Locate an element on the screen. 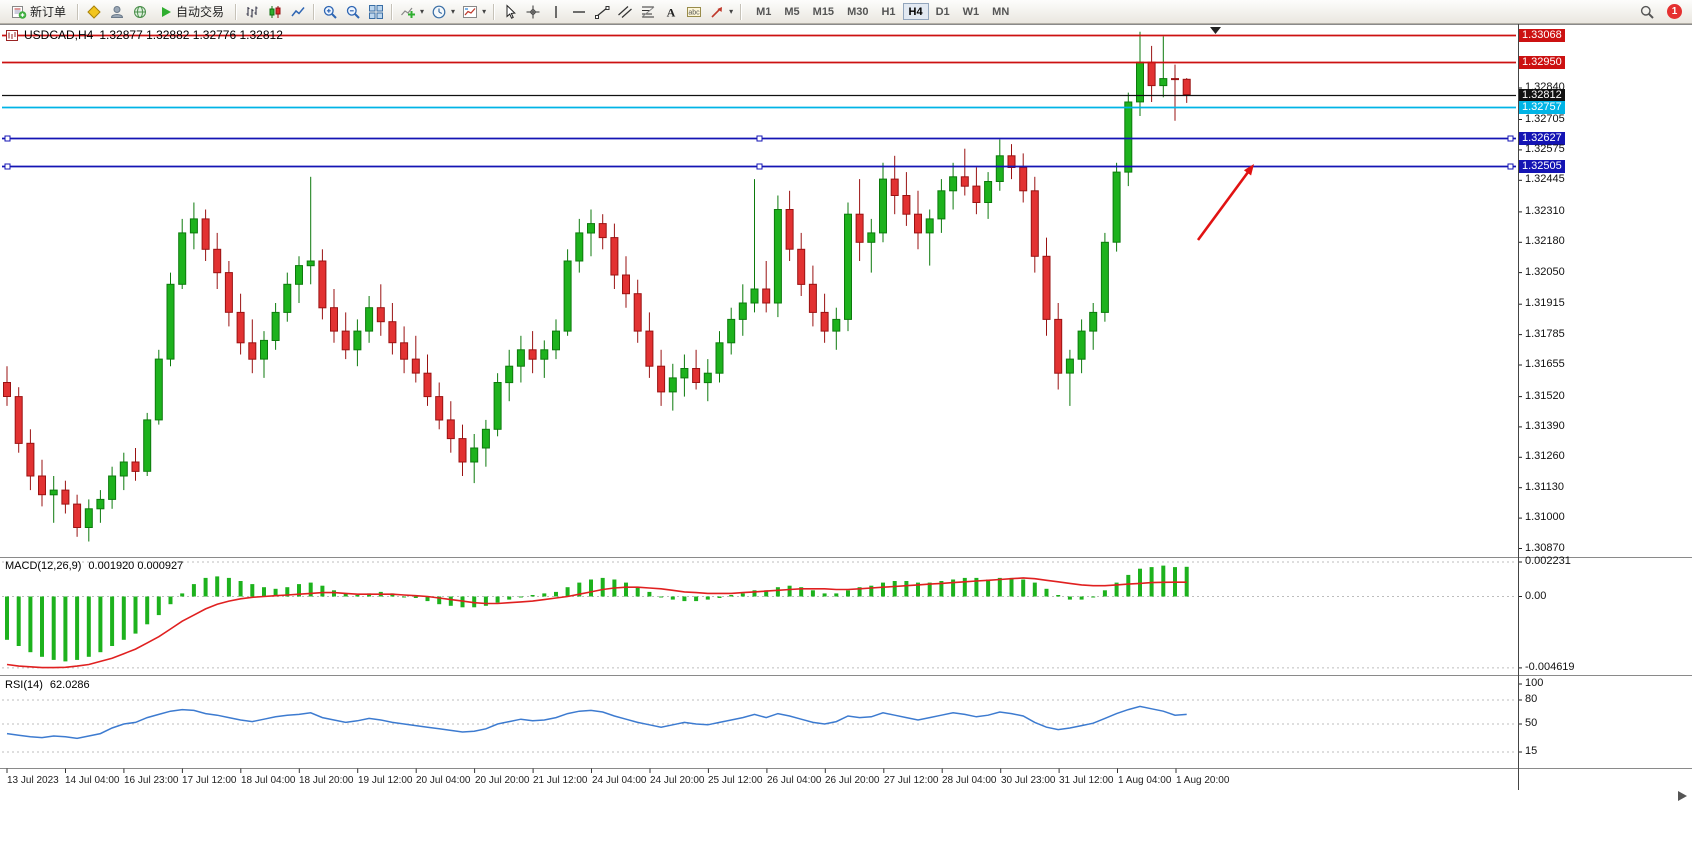 This screenshot has width=1692, height=852. candlestick-icon is located at coordinates (275, 11).